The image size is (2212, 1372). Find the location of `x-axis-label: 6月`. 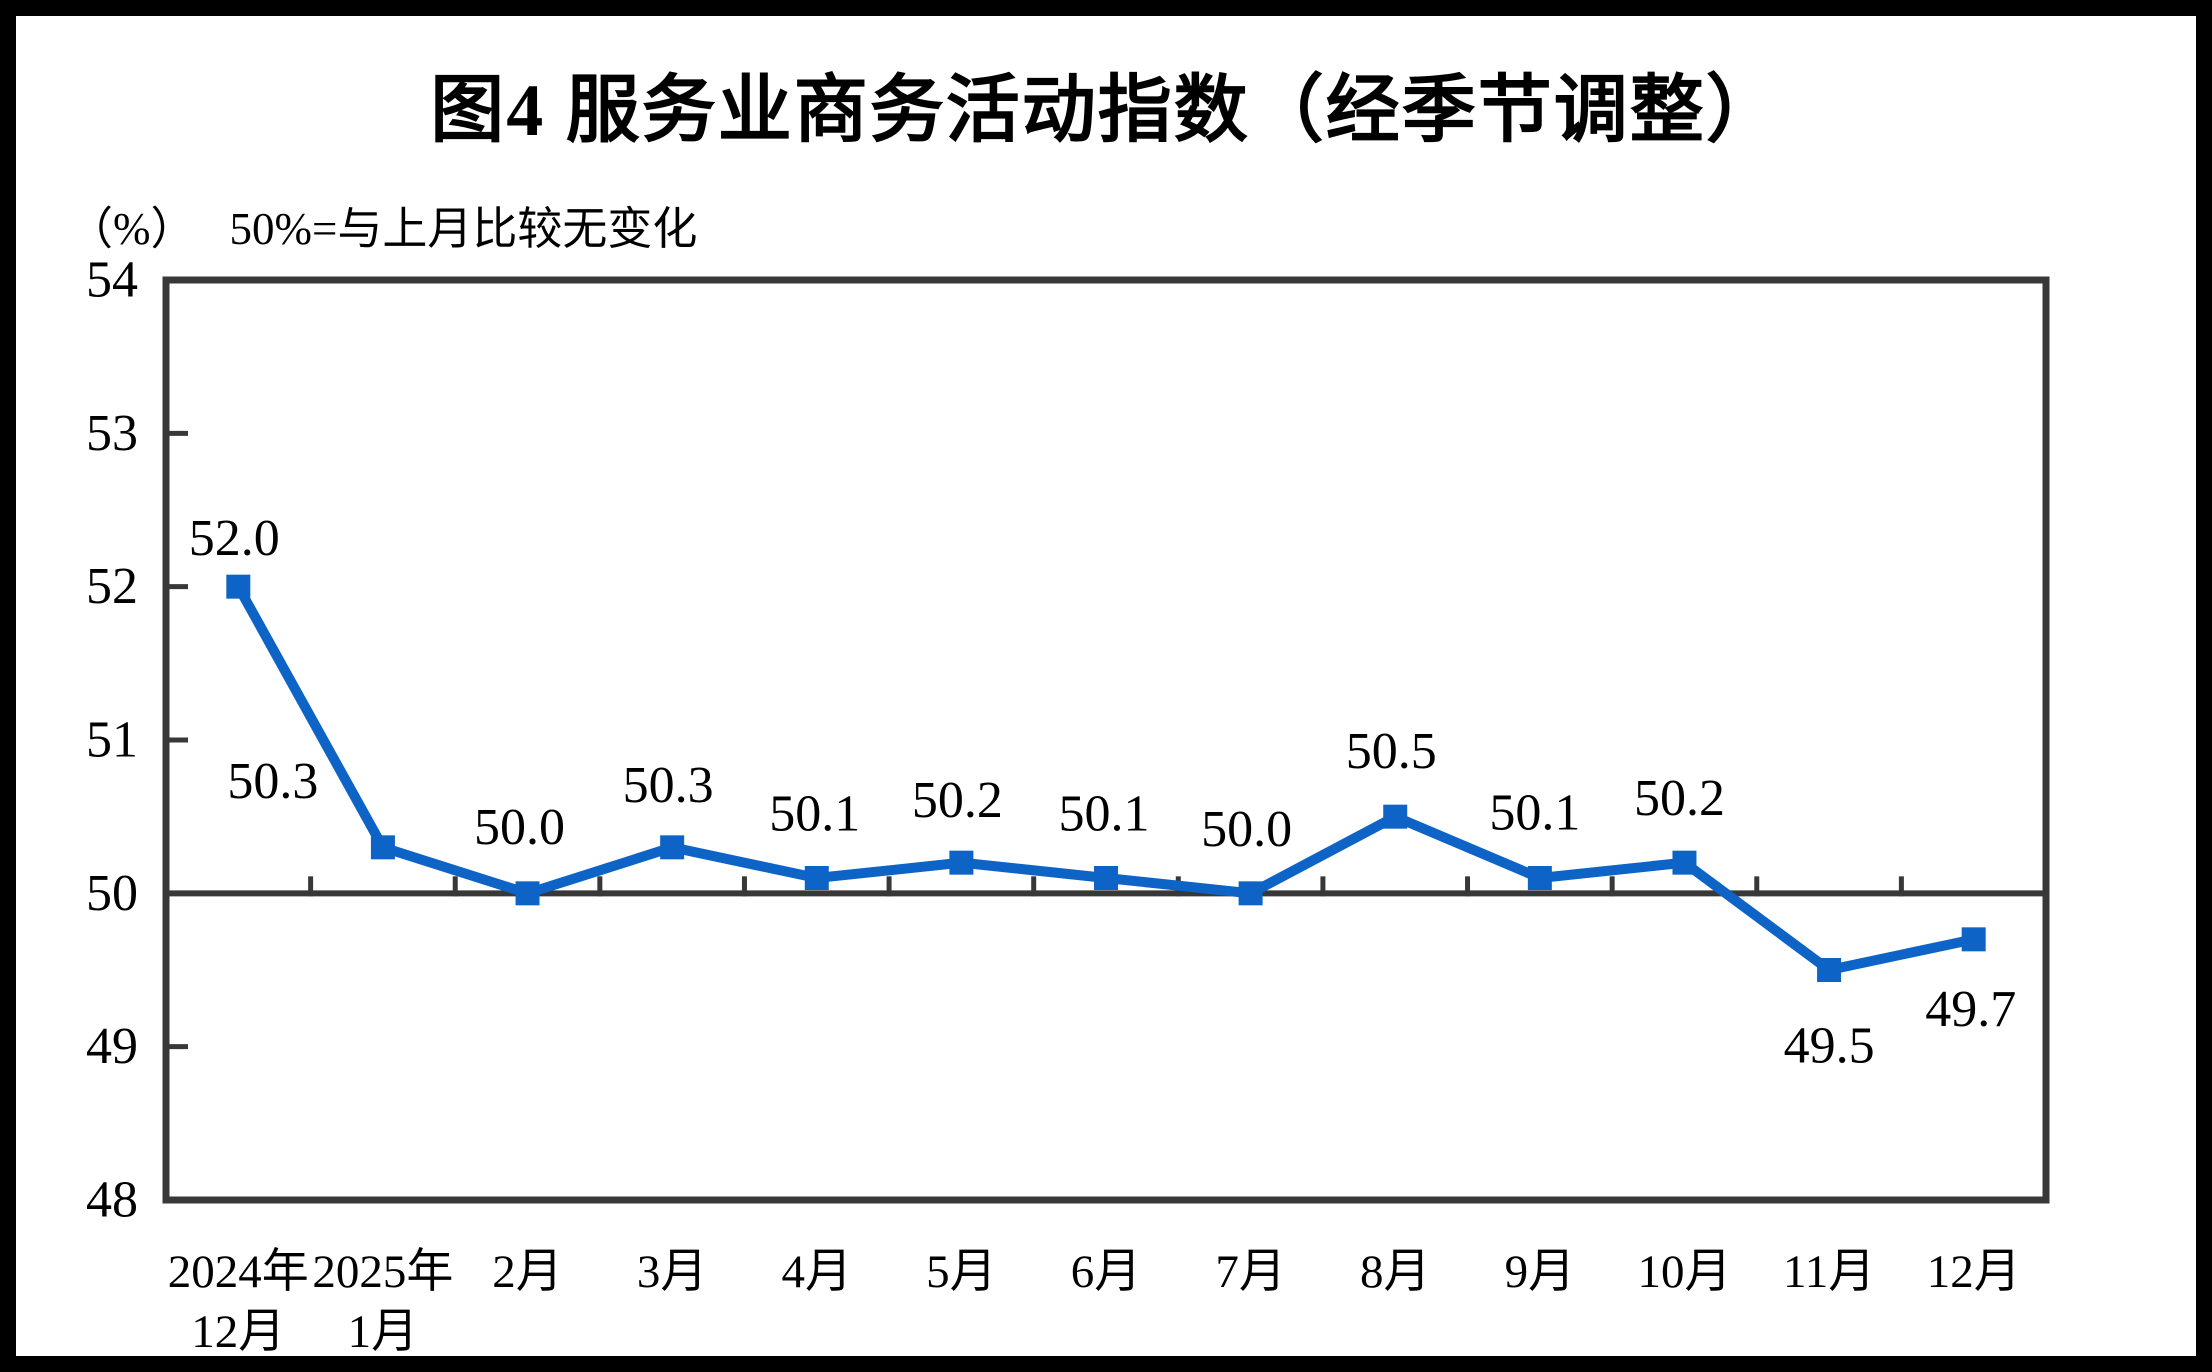

x-axis-label: 6月 is located at coordinates (1106, 1272).